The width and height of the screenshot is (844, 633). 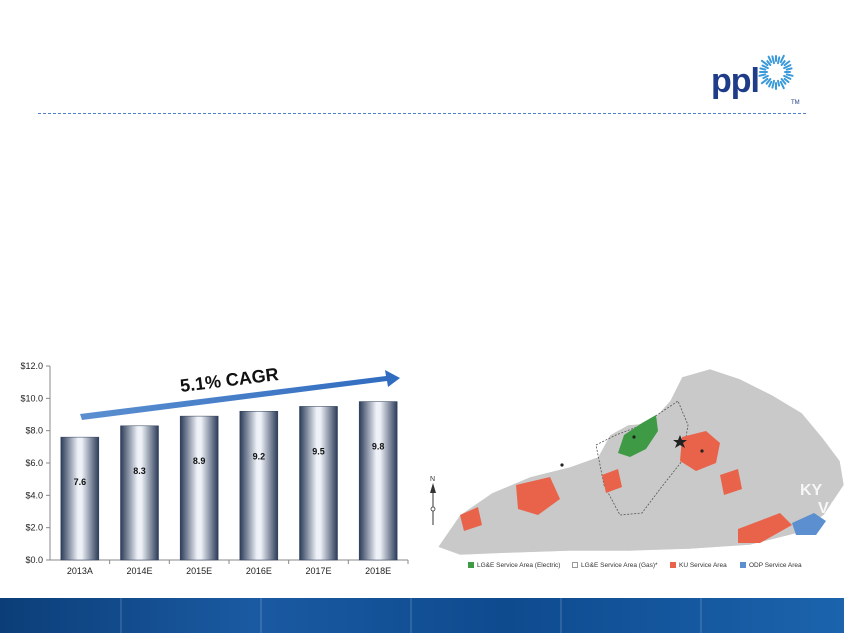 I want to click on ppl-logo: ppl TM, so click(x=754, y=75).